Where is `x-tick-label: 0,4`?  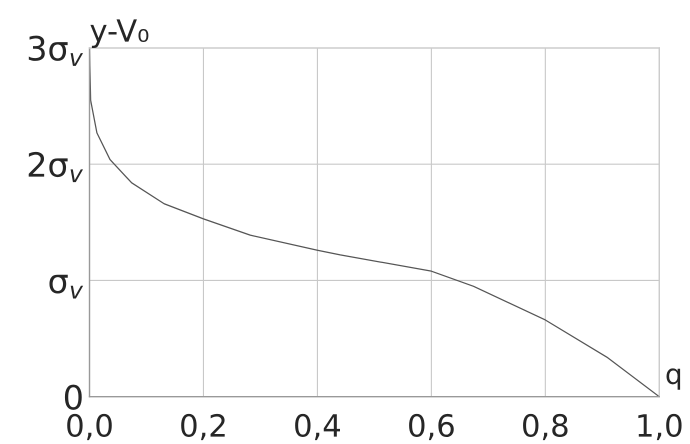 x-tick-label: 0,4 is located at coordinates (317, 427).